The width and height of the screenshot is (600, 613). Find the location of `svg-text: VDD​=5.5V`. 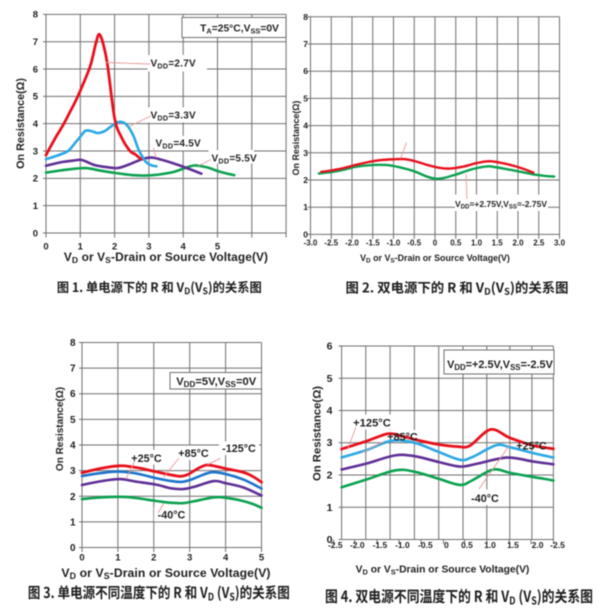

svg-text: VDD​=5.5V is located at coordinates (235, 160).